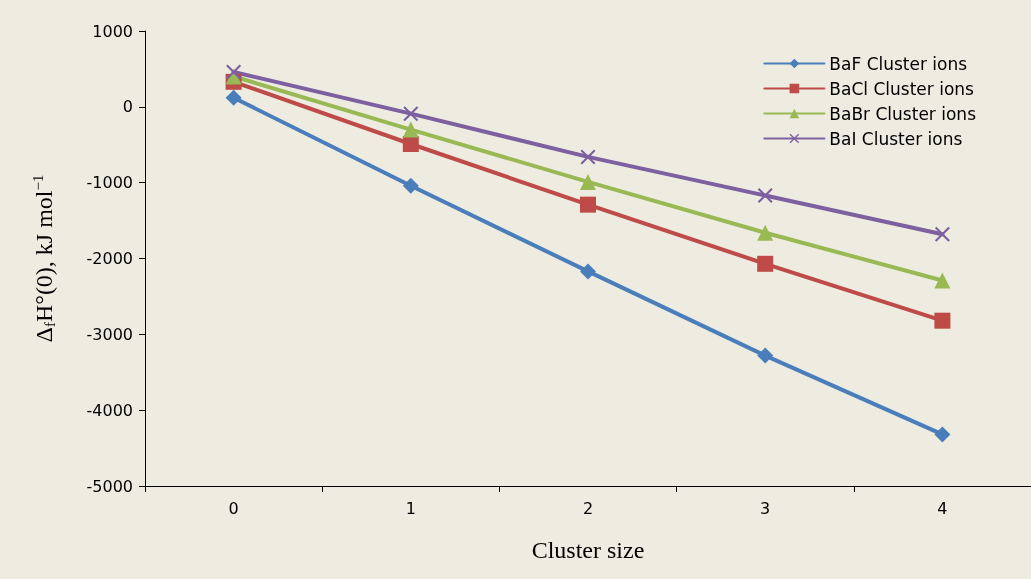 The height and width of the screenshot is (579, 1031). Describe the element at coordinates (410, 508) in the screenshot. I see `x-tick-label: 1` at that location.